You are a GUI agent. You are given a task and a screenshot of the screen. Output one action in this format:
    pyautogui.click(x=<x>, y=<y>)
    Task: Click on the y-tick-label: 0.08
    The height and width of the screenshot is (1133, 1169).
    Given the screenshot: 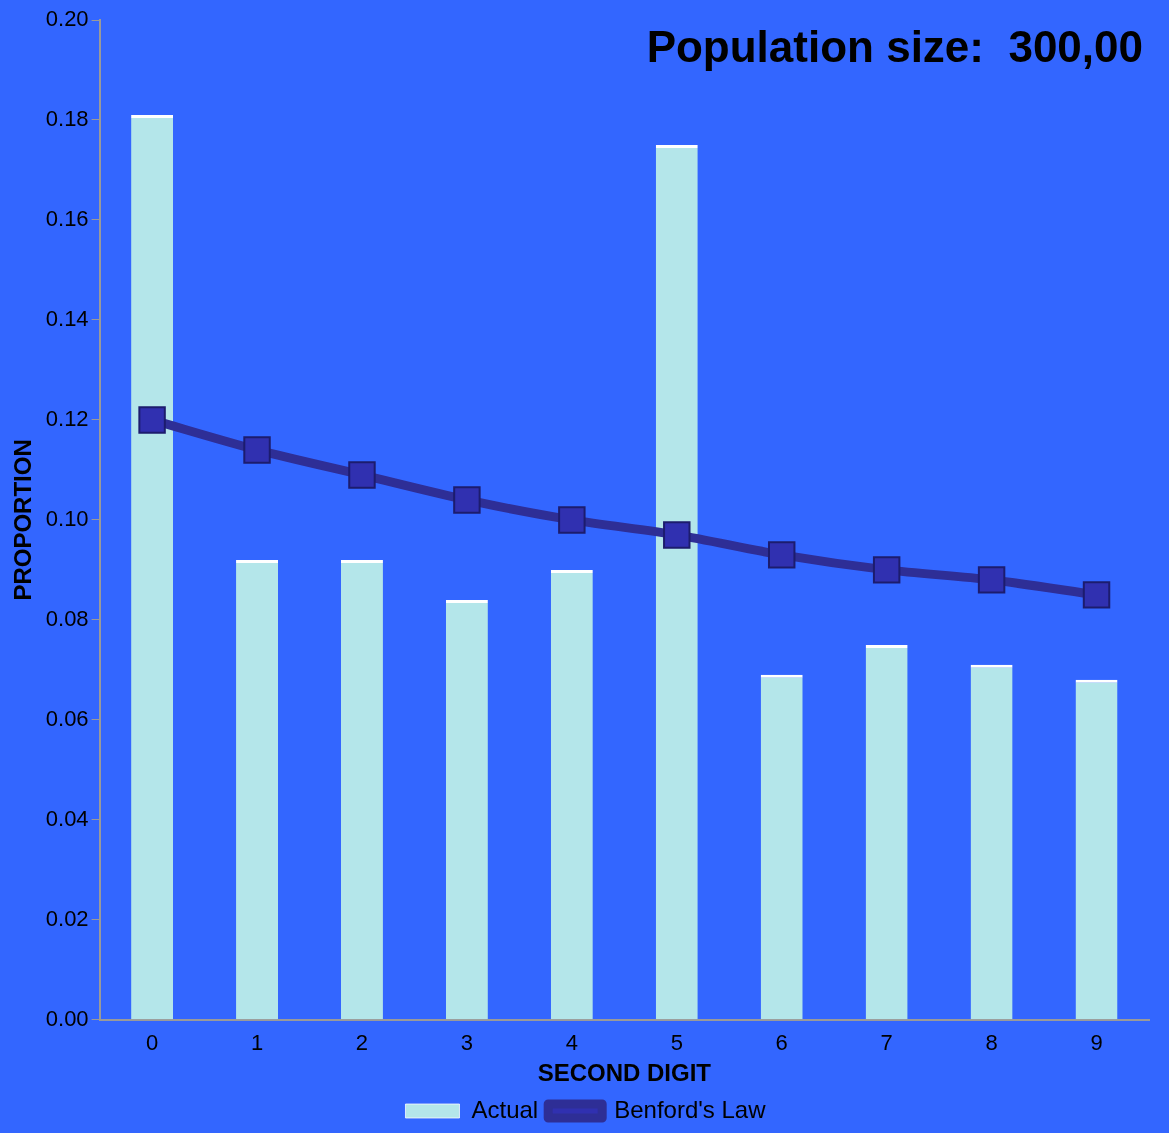 What is the action you would take?
    pyautogui.click(x=67, y=618)
    